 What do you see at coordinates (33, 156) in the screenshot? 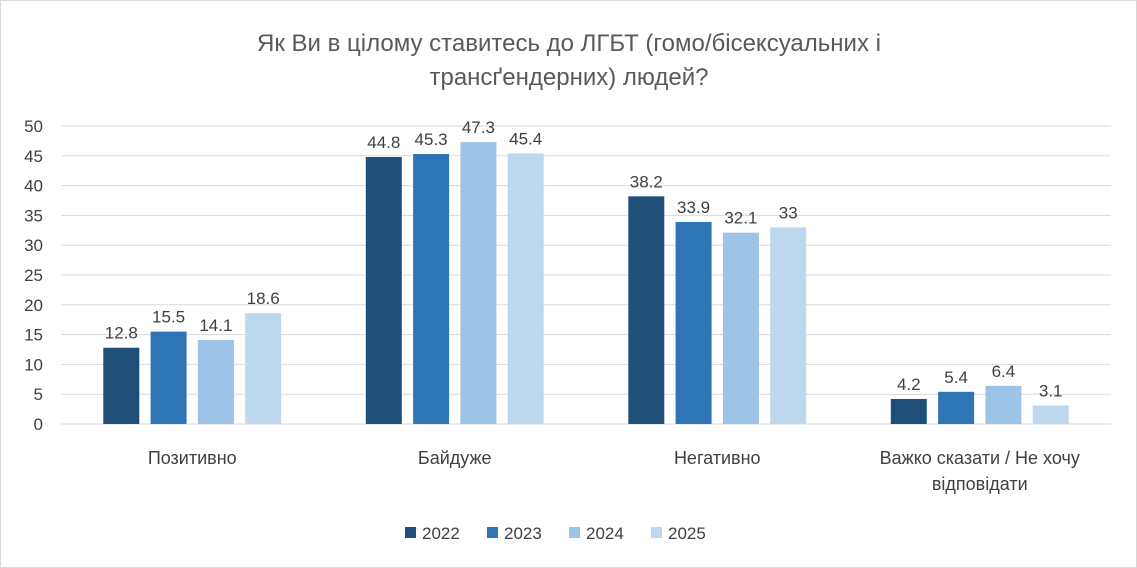
I see `y-tick-label: 45` at bounding box center [33, 156].